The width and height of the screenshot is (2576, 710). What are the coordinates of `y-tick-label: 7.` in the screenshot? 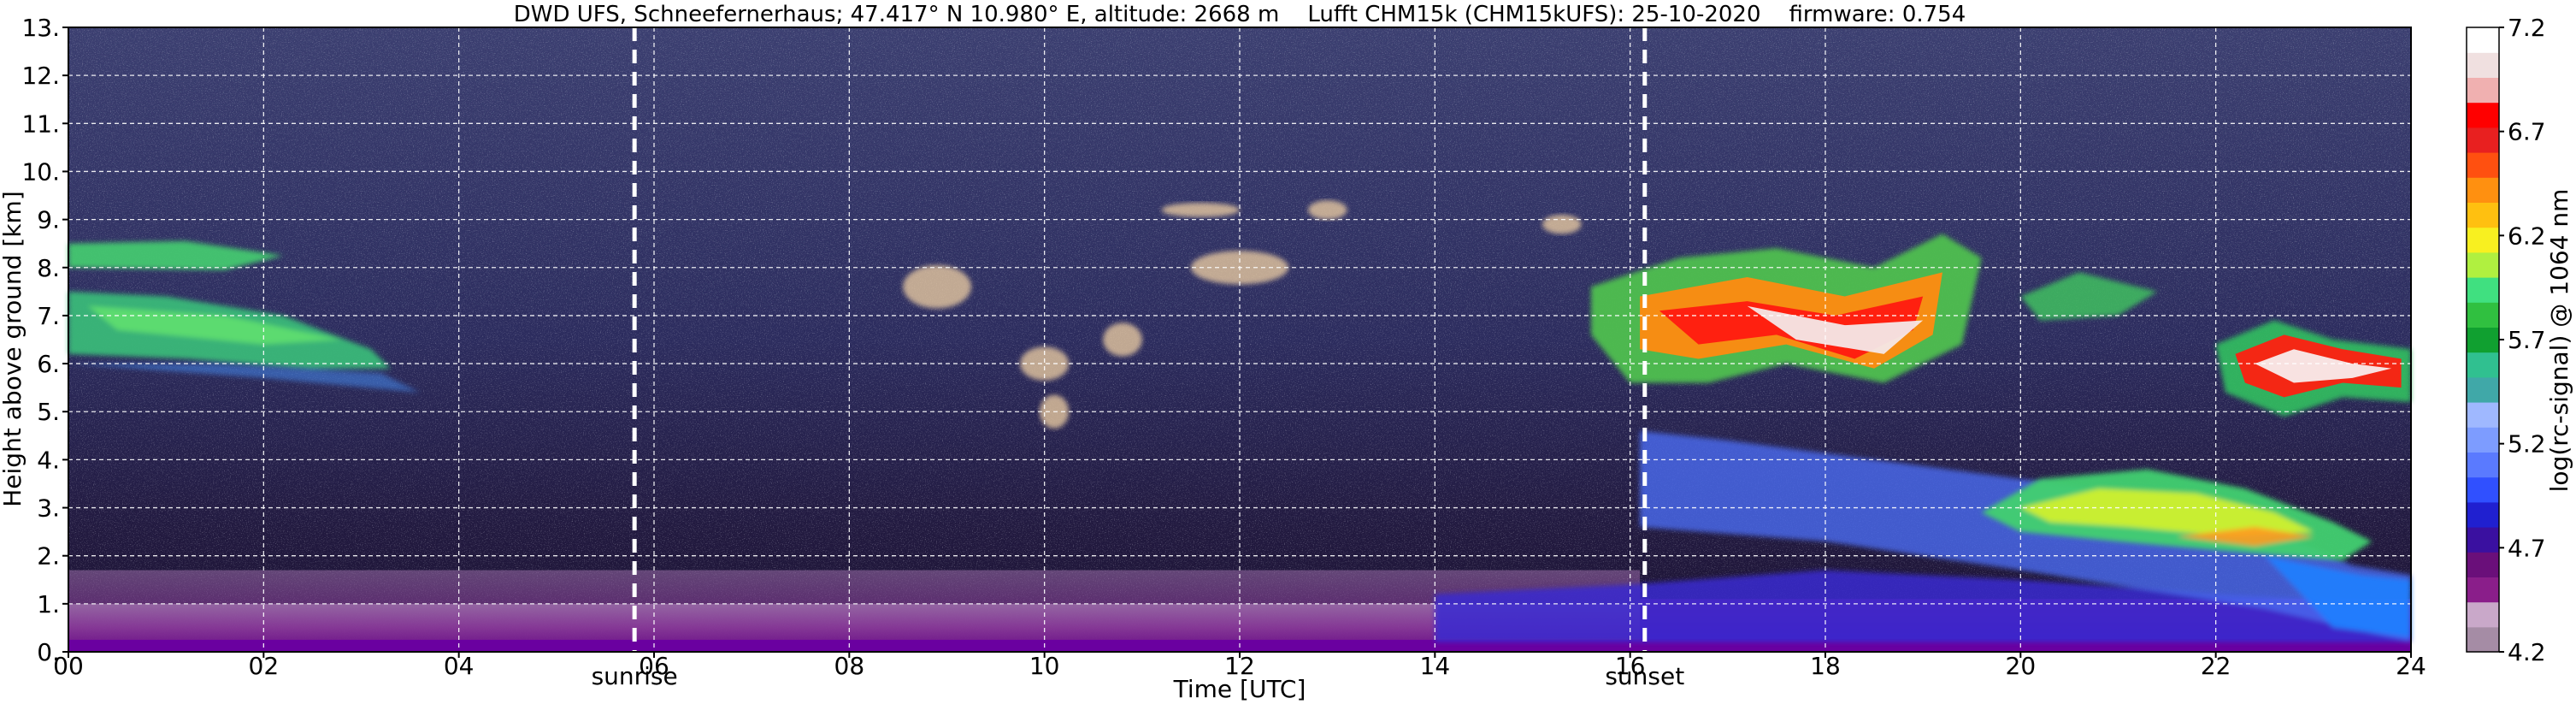 It's located at (48, 316).